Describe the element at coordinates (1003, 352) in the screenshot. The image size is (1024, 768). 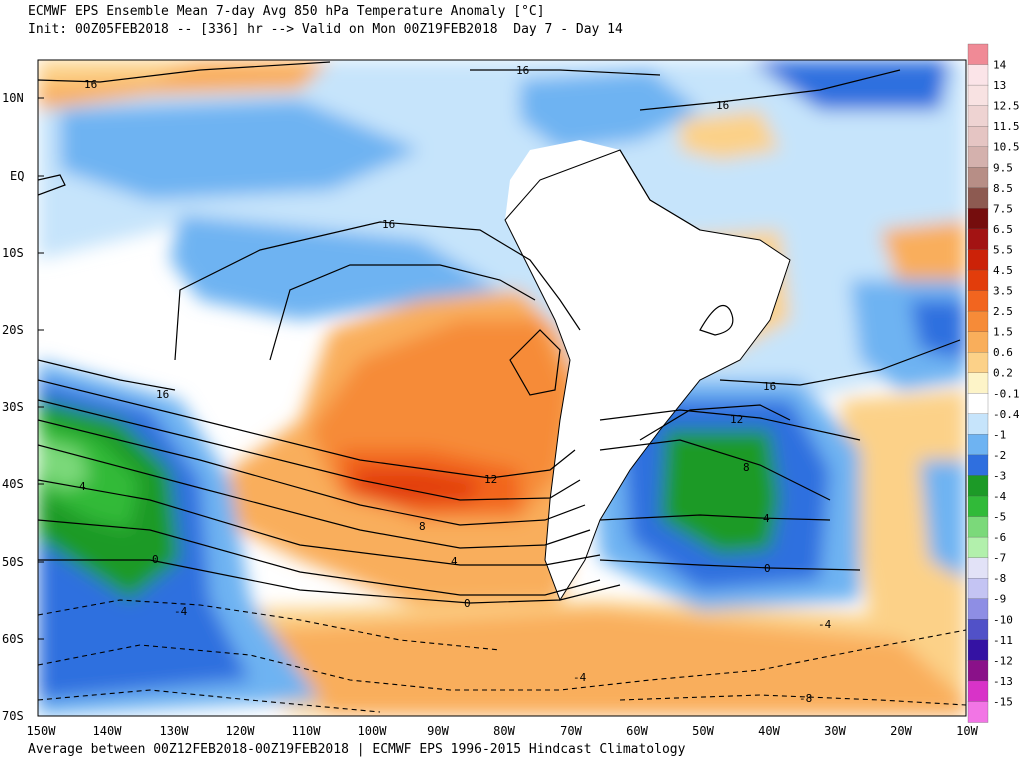
I see `colorbar-label: 0.6` at that location.